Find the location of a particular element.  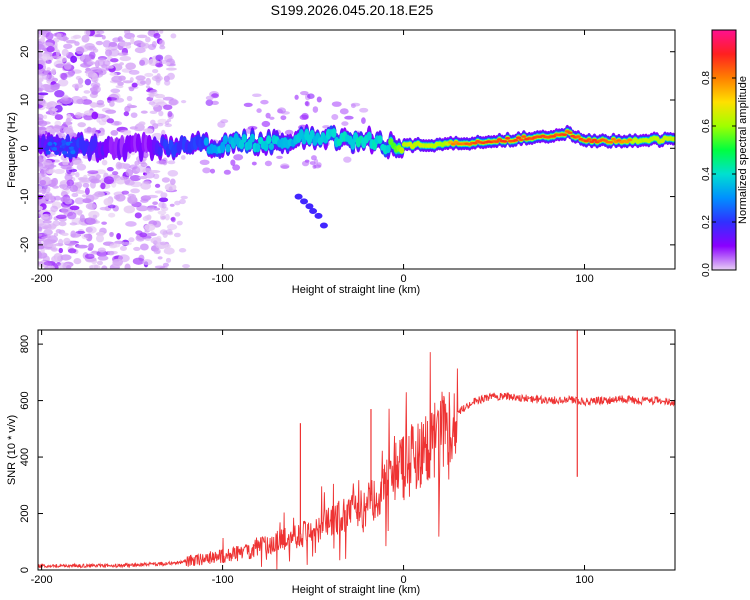

y-tick-label: -20 is located at coordinates (25, 245).